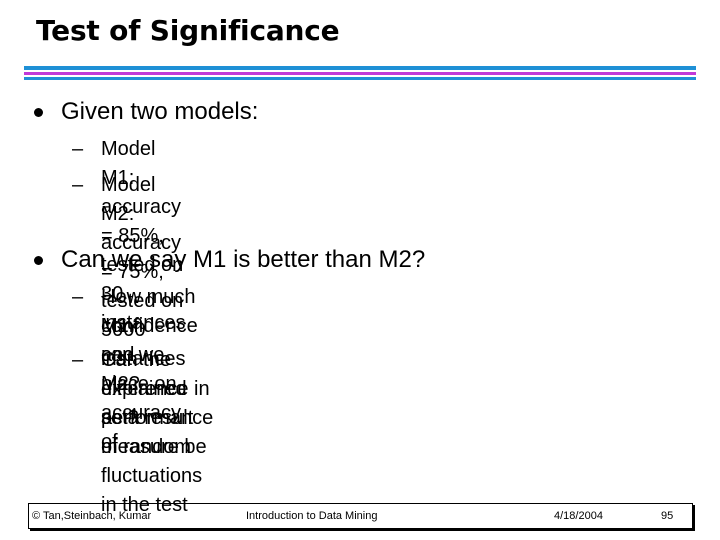  Describe the element at coordinates (92, 516) in the screenshot. I see `footer-copyright: © Tan,Steinbach, Kumar` at that location.